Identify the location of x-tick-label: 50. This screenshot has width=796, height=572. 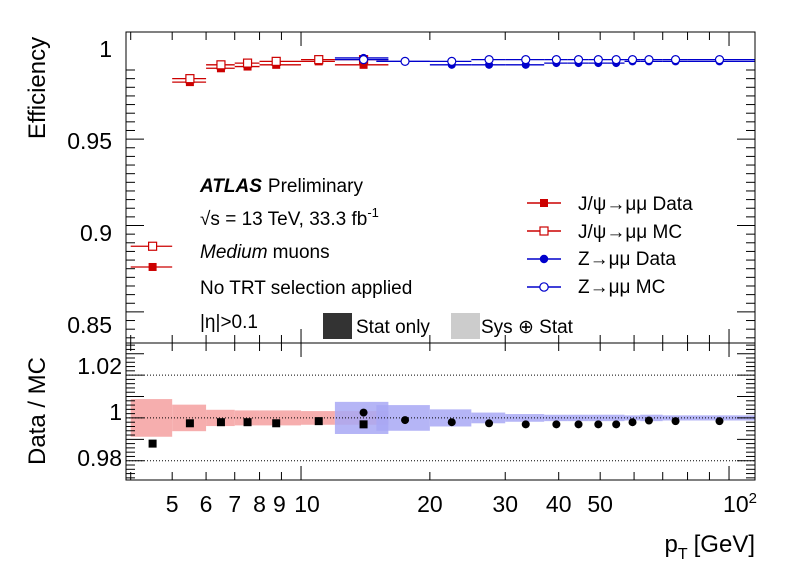
(600, 504).